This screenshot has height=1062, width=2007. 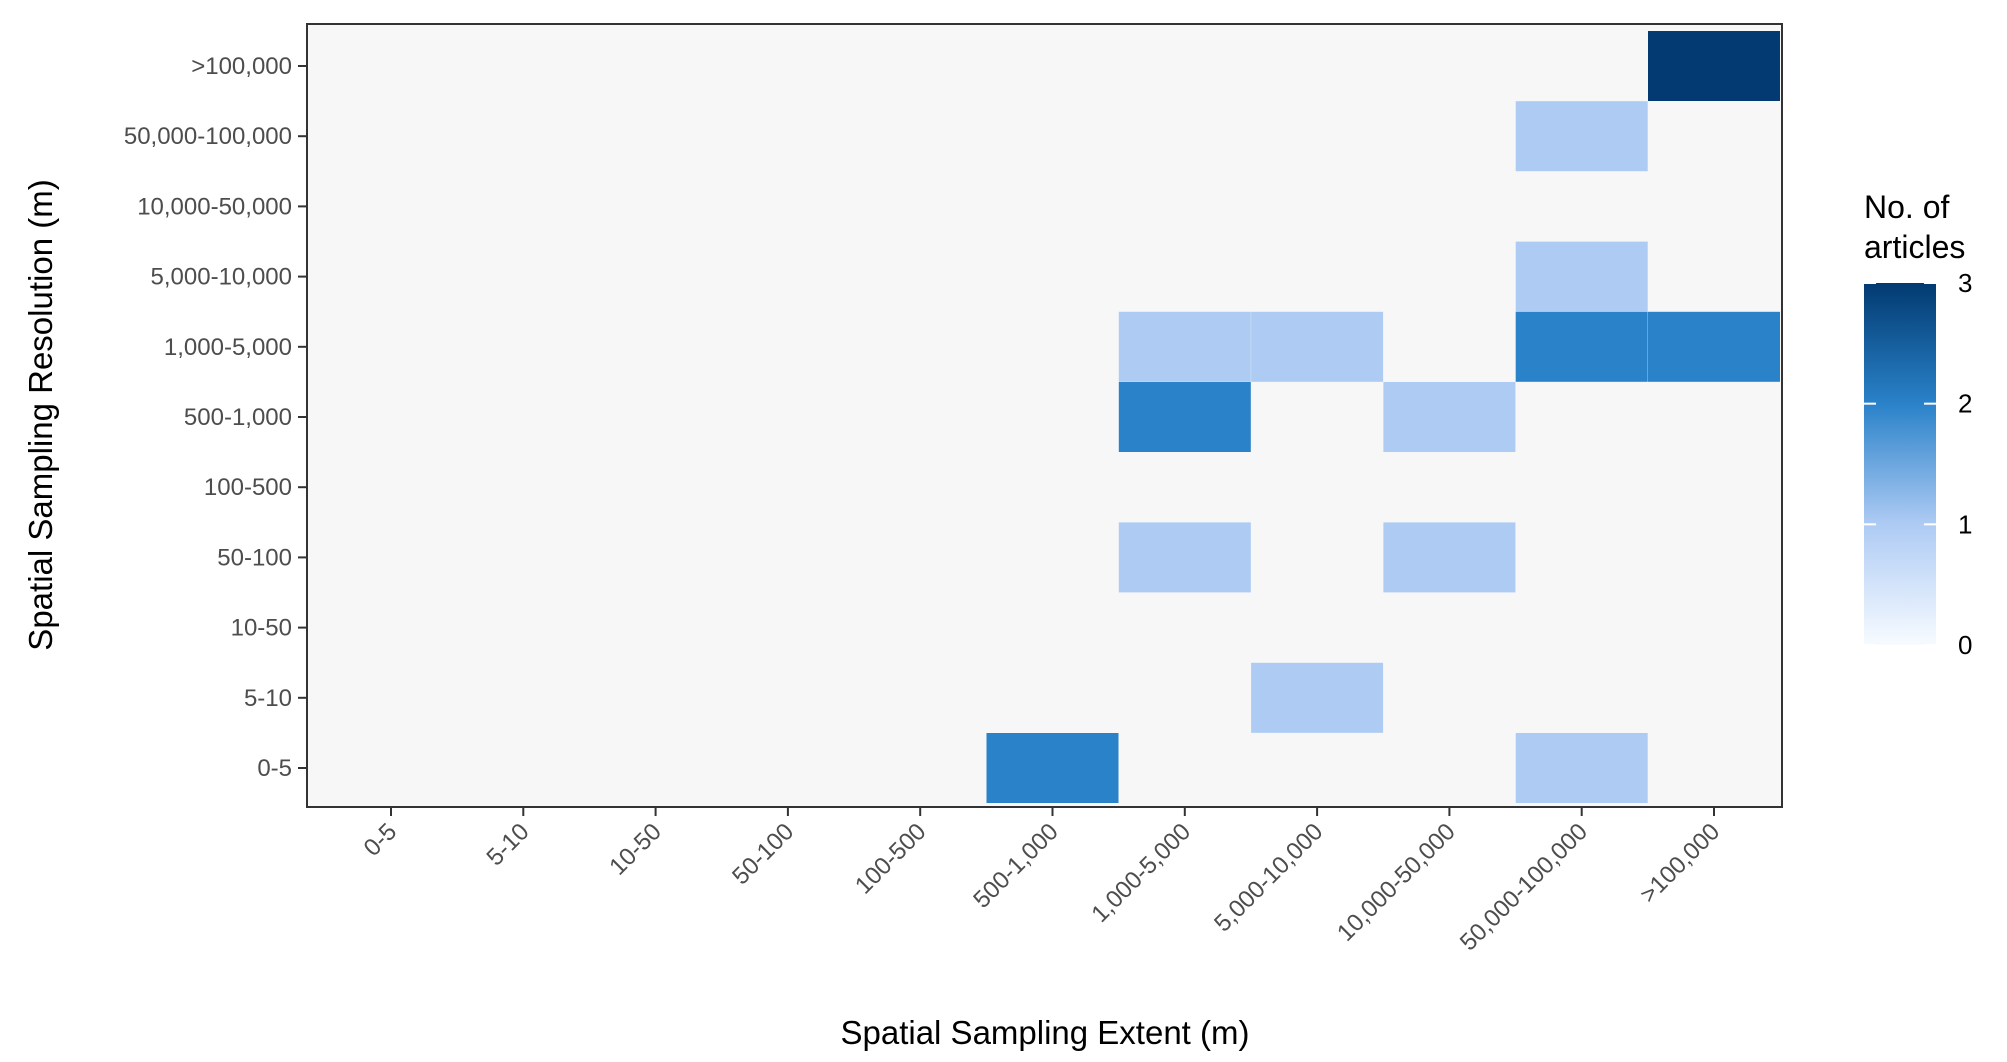 What do you see at coordinates (261, 628) in the screenshot?
I see `y-tick-label-10-50: 10-50` at bounding box center [261, 628].